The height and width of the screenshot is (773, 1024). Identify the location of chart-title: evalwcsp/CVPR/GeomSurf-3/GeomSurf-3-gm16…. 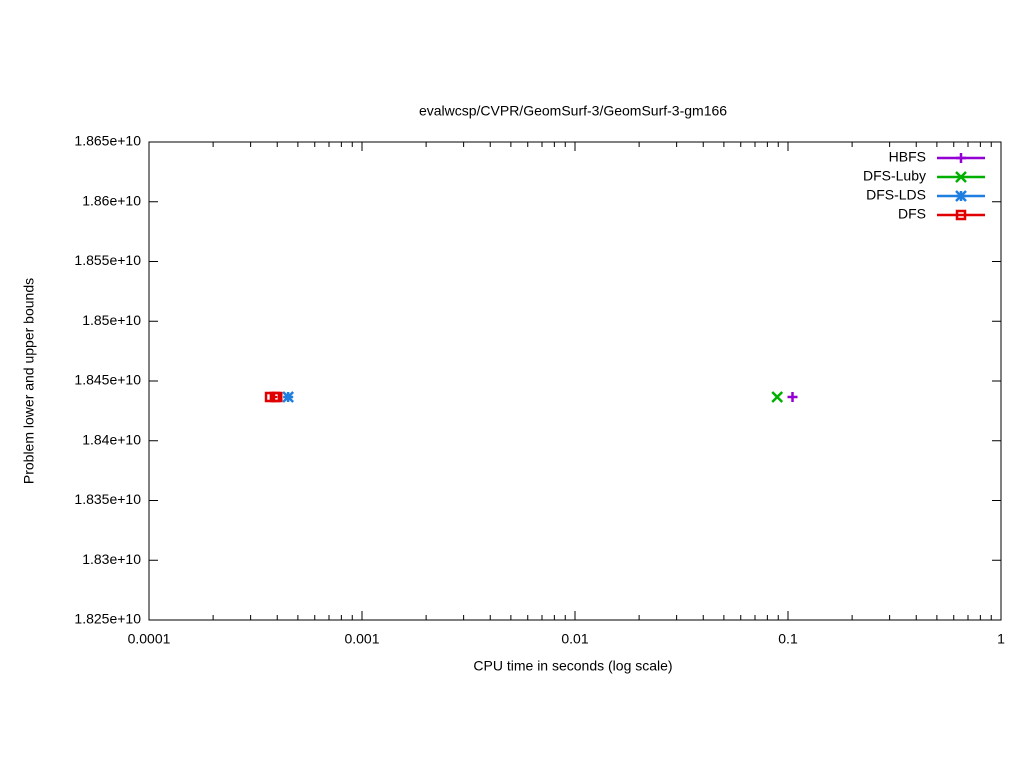
(573, 111).